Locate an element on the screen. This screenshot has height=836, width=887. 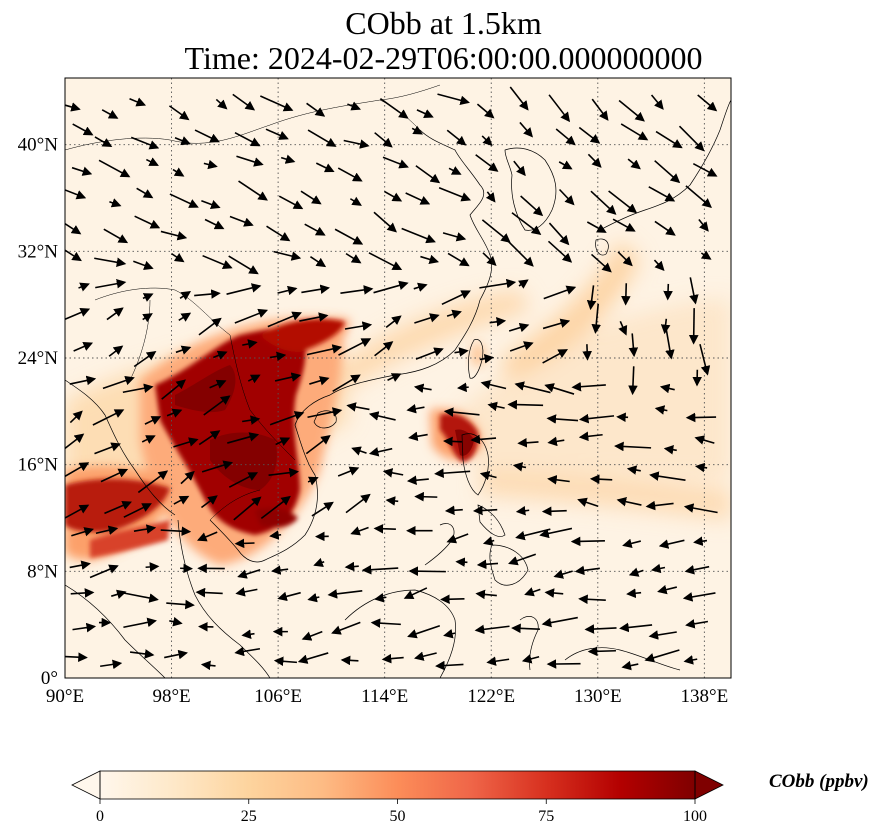
visayas-coastline is located at coordinates (491, 520).